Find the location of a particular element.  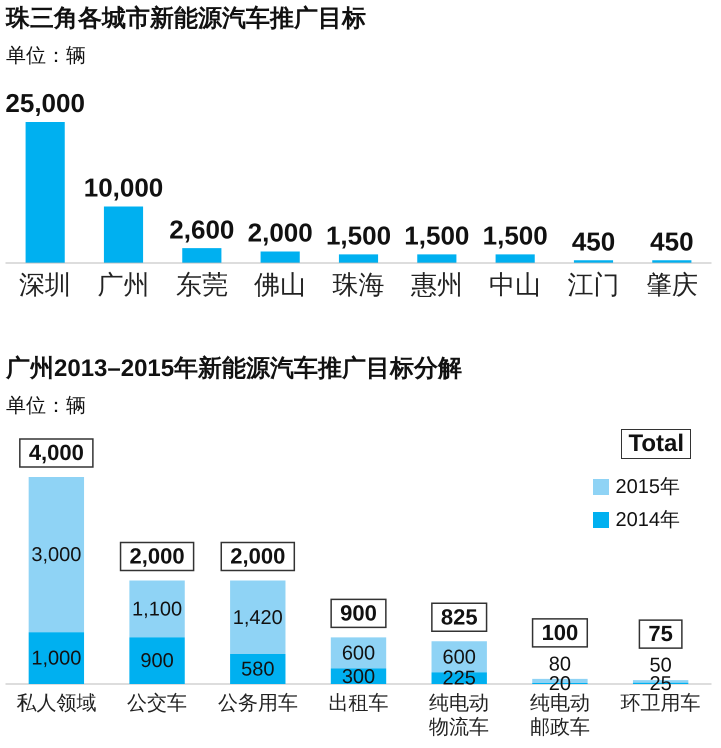

x-tick-label: 出租车 is located at coordinates (358, 703).